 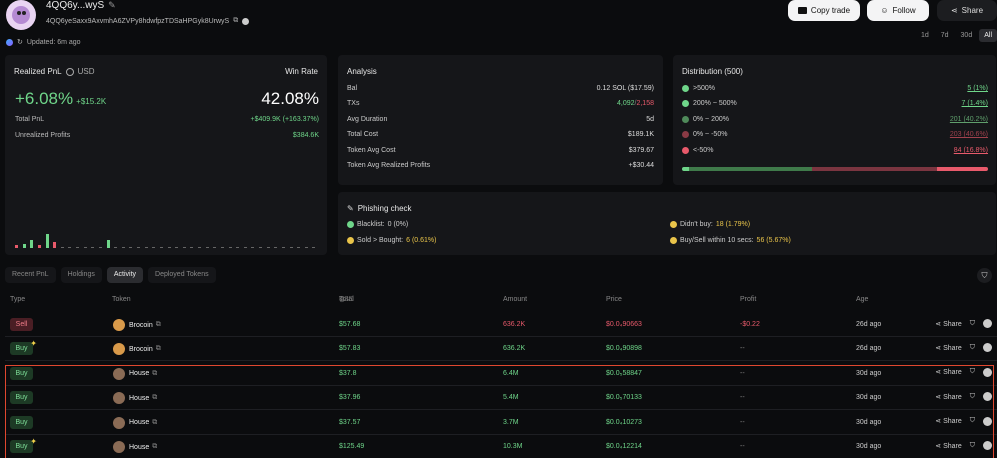 I want to click on tab-activity: Activity, so click(x=125, y=275).